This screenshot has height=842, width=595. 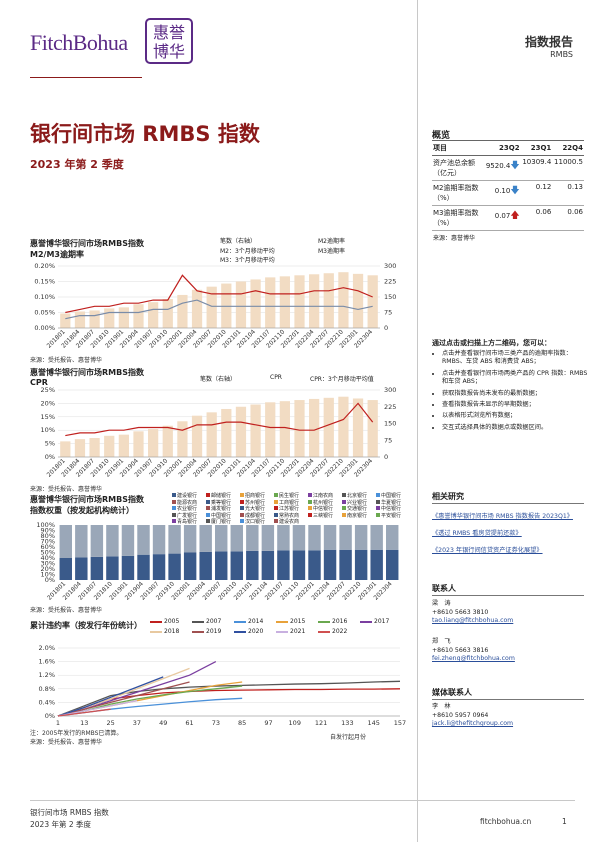 I want to click on legend-label: 中国银行, so click(x=391, y=496).